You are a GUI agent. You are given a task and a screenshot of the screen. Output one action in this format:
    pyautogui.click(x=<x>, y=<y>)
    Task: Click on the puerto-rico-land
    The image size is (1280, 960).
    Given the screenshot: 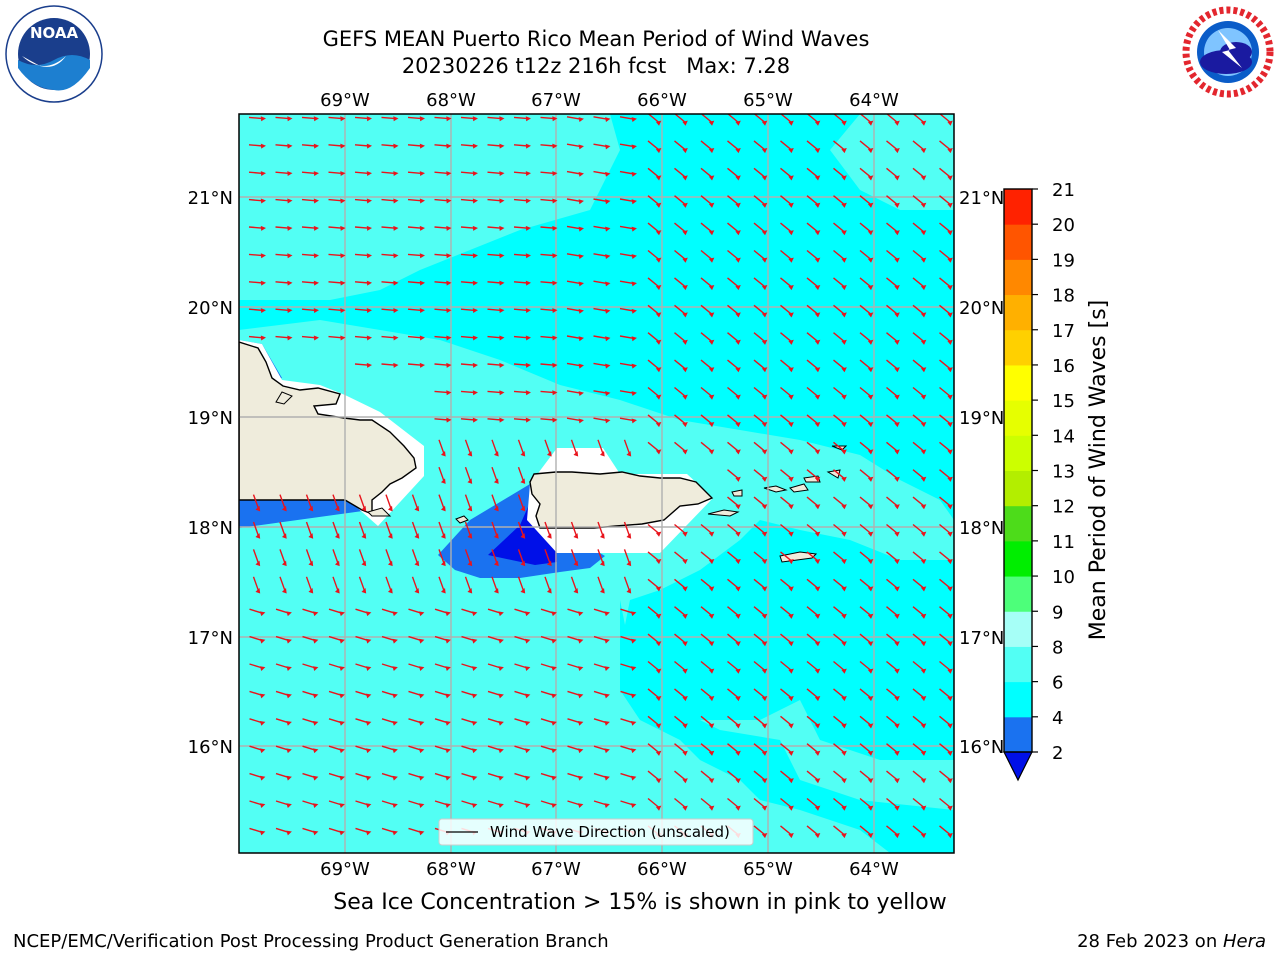 What is the action you would take?
    pyautogui.click(x=621, y=500)
    